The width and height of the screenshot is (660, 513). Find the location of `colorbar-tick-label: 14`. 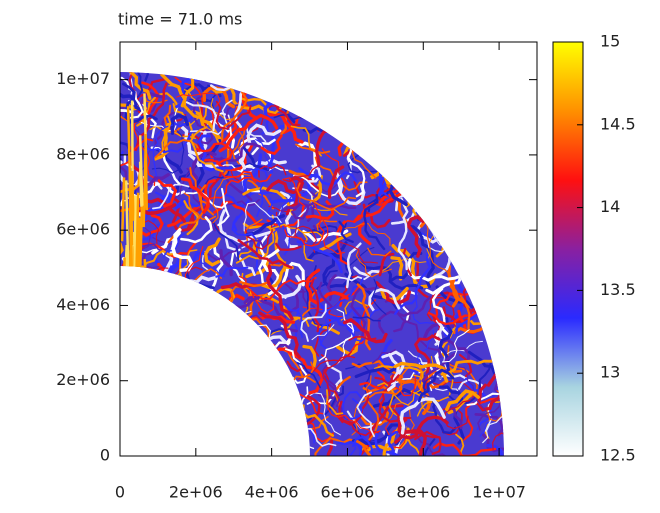

colorbar-tick-label: 14 is located at coordinates (610, 206).